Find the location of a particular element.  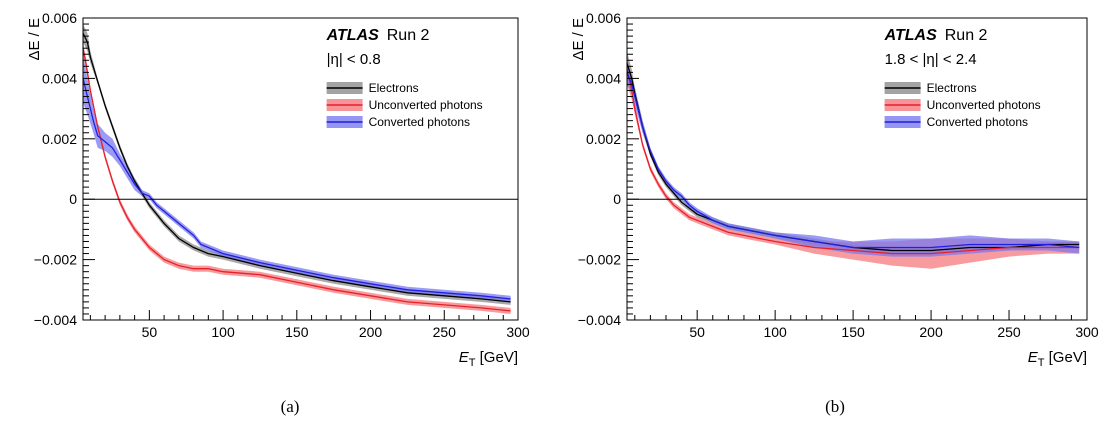

panel-b-y-tick-label-5: 0.006 is located at coordinates (603, 18).